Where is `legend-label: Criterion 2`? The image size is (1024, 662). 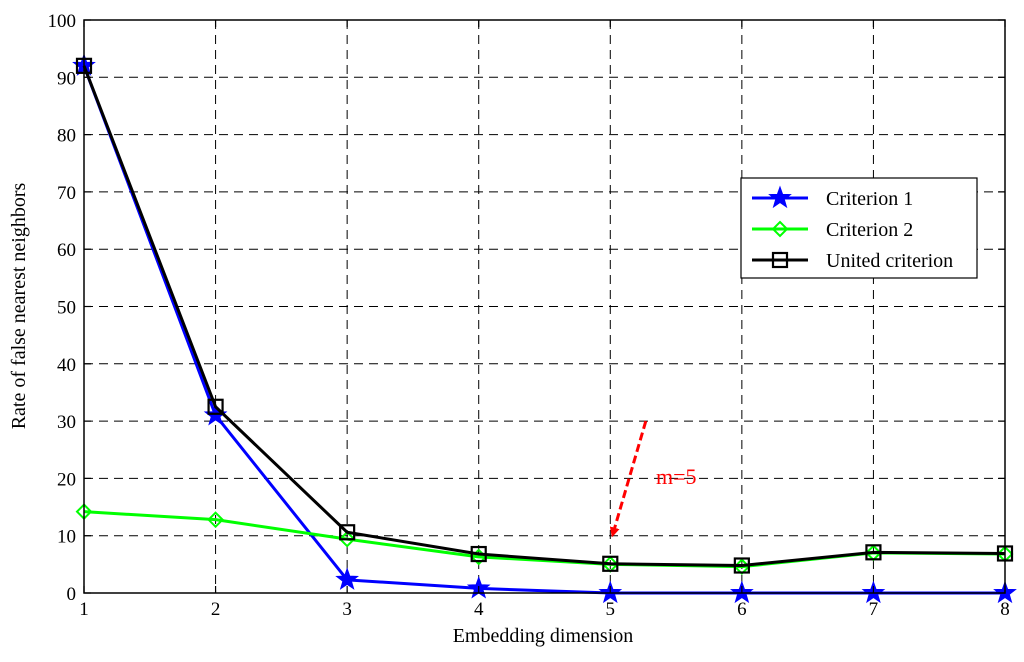 legend-label: Criterion 2 is located at coordinates (869, 230).